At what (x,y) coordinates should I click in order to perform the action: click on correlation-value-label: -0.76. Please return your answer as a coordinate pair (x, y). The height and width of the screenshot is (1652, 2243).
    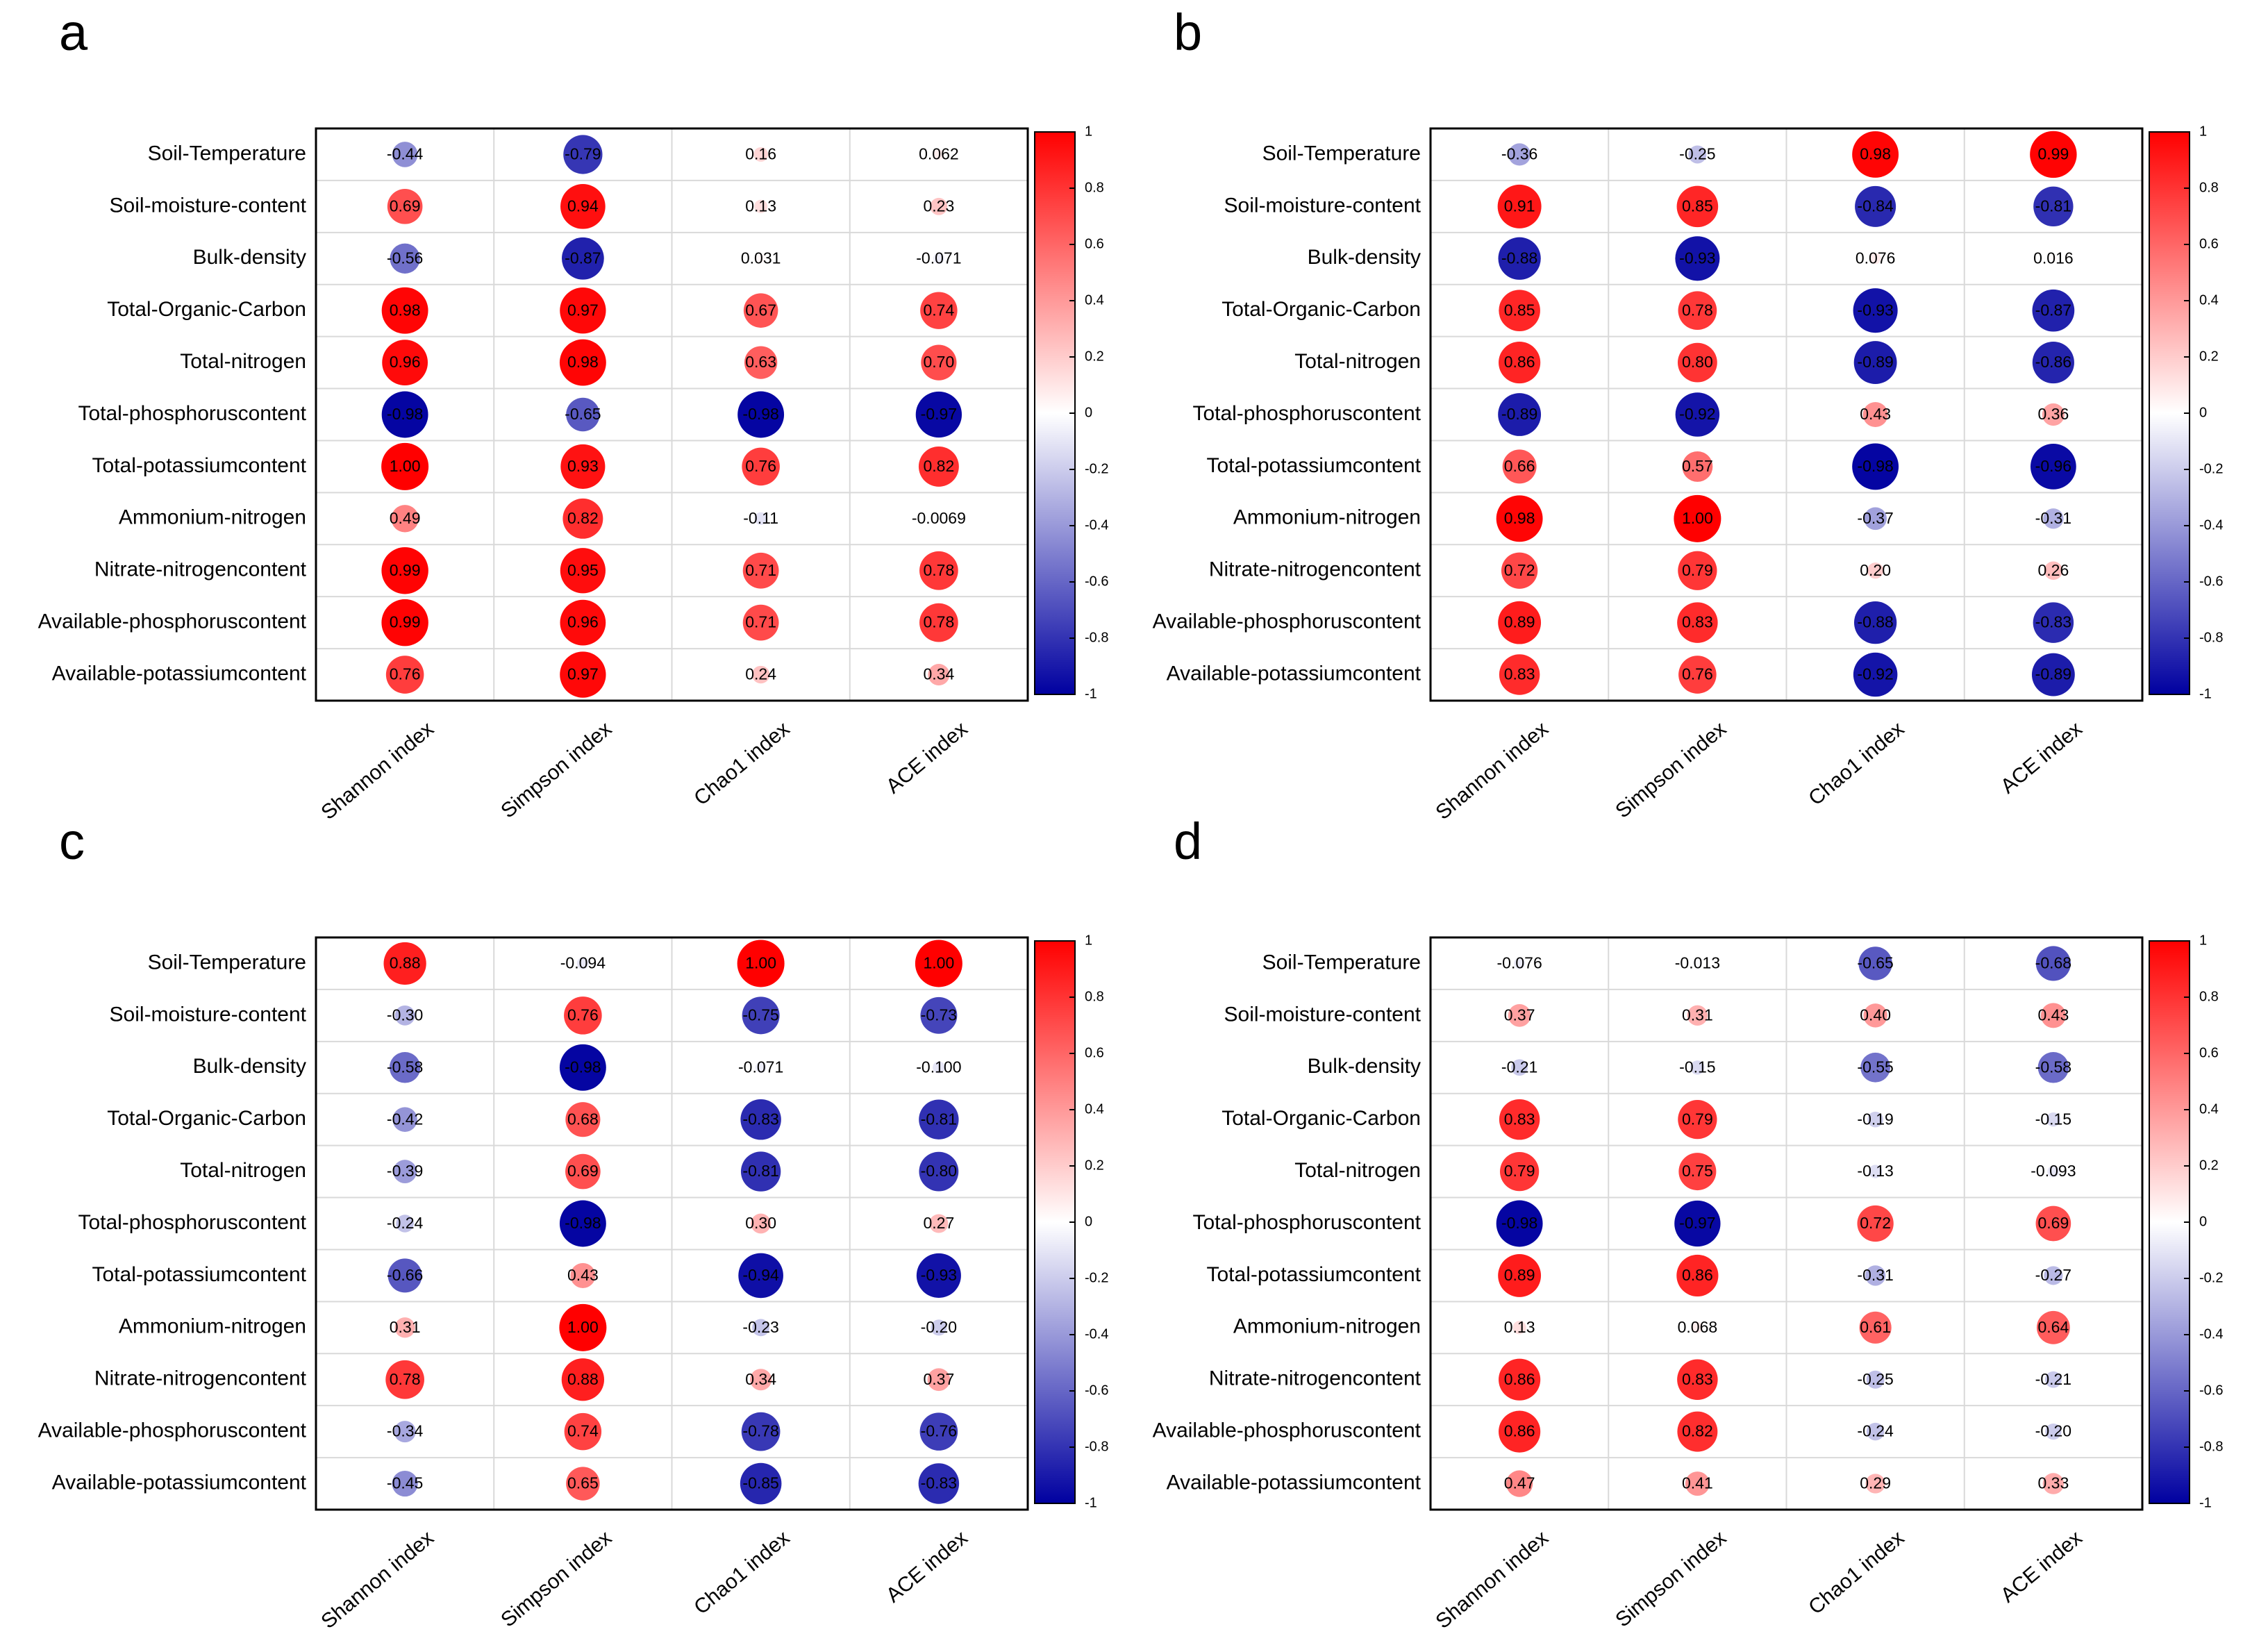
    Looking at the image, I should click on (939, 1431).